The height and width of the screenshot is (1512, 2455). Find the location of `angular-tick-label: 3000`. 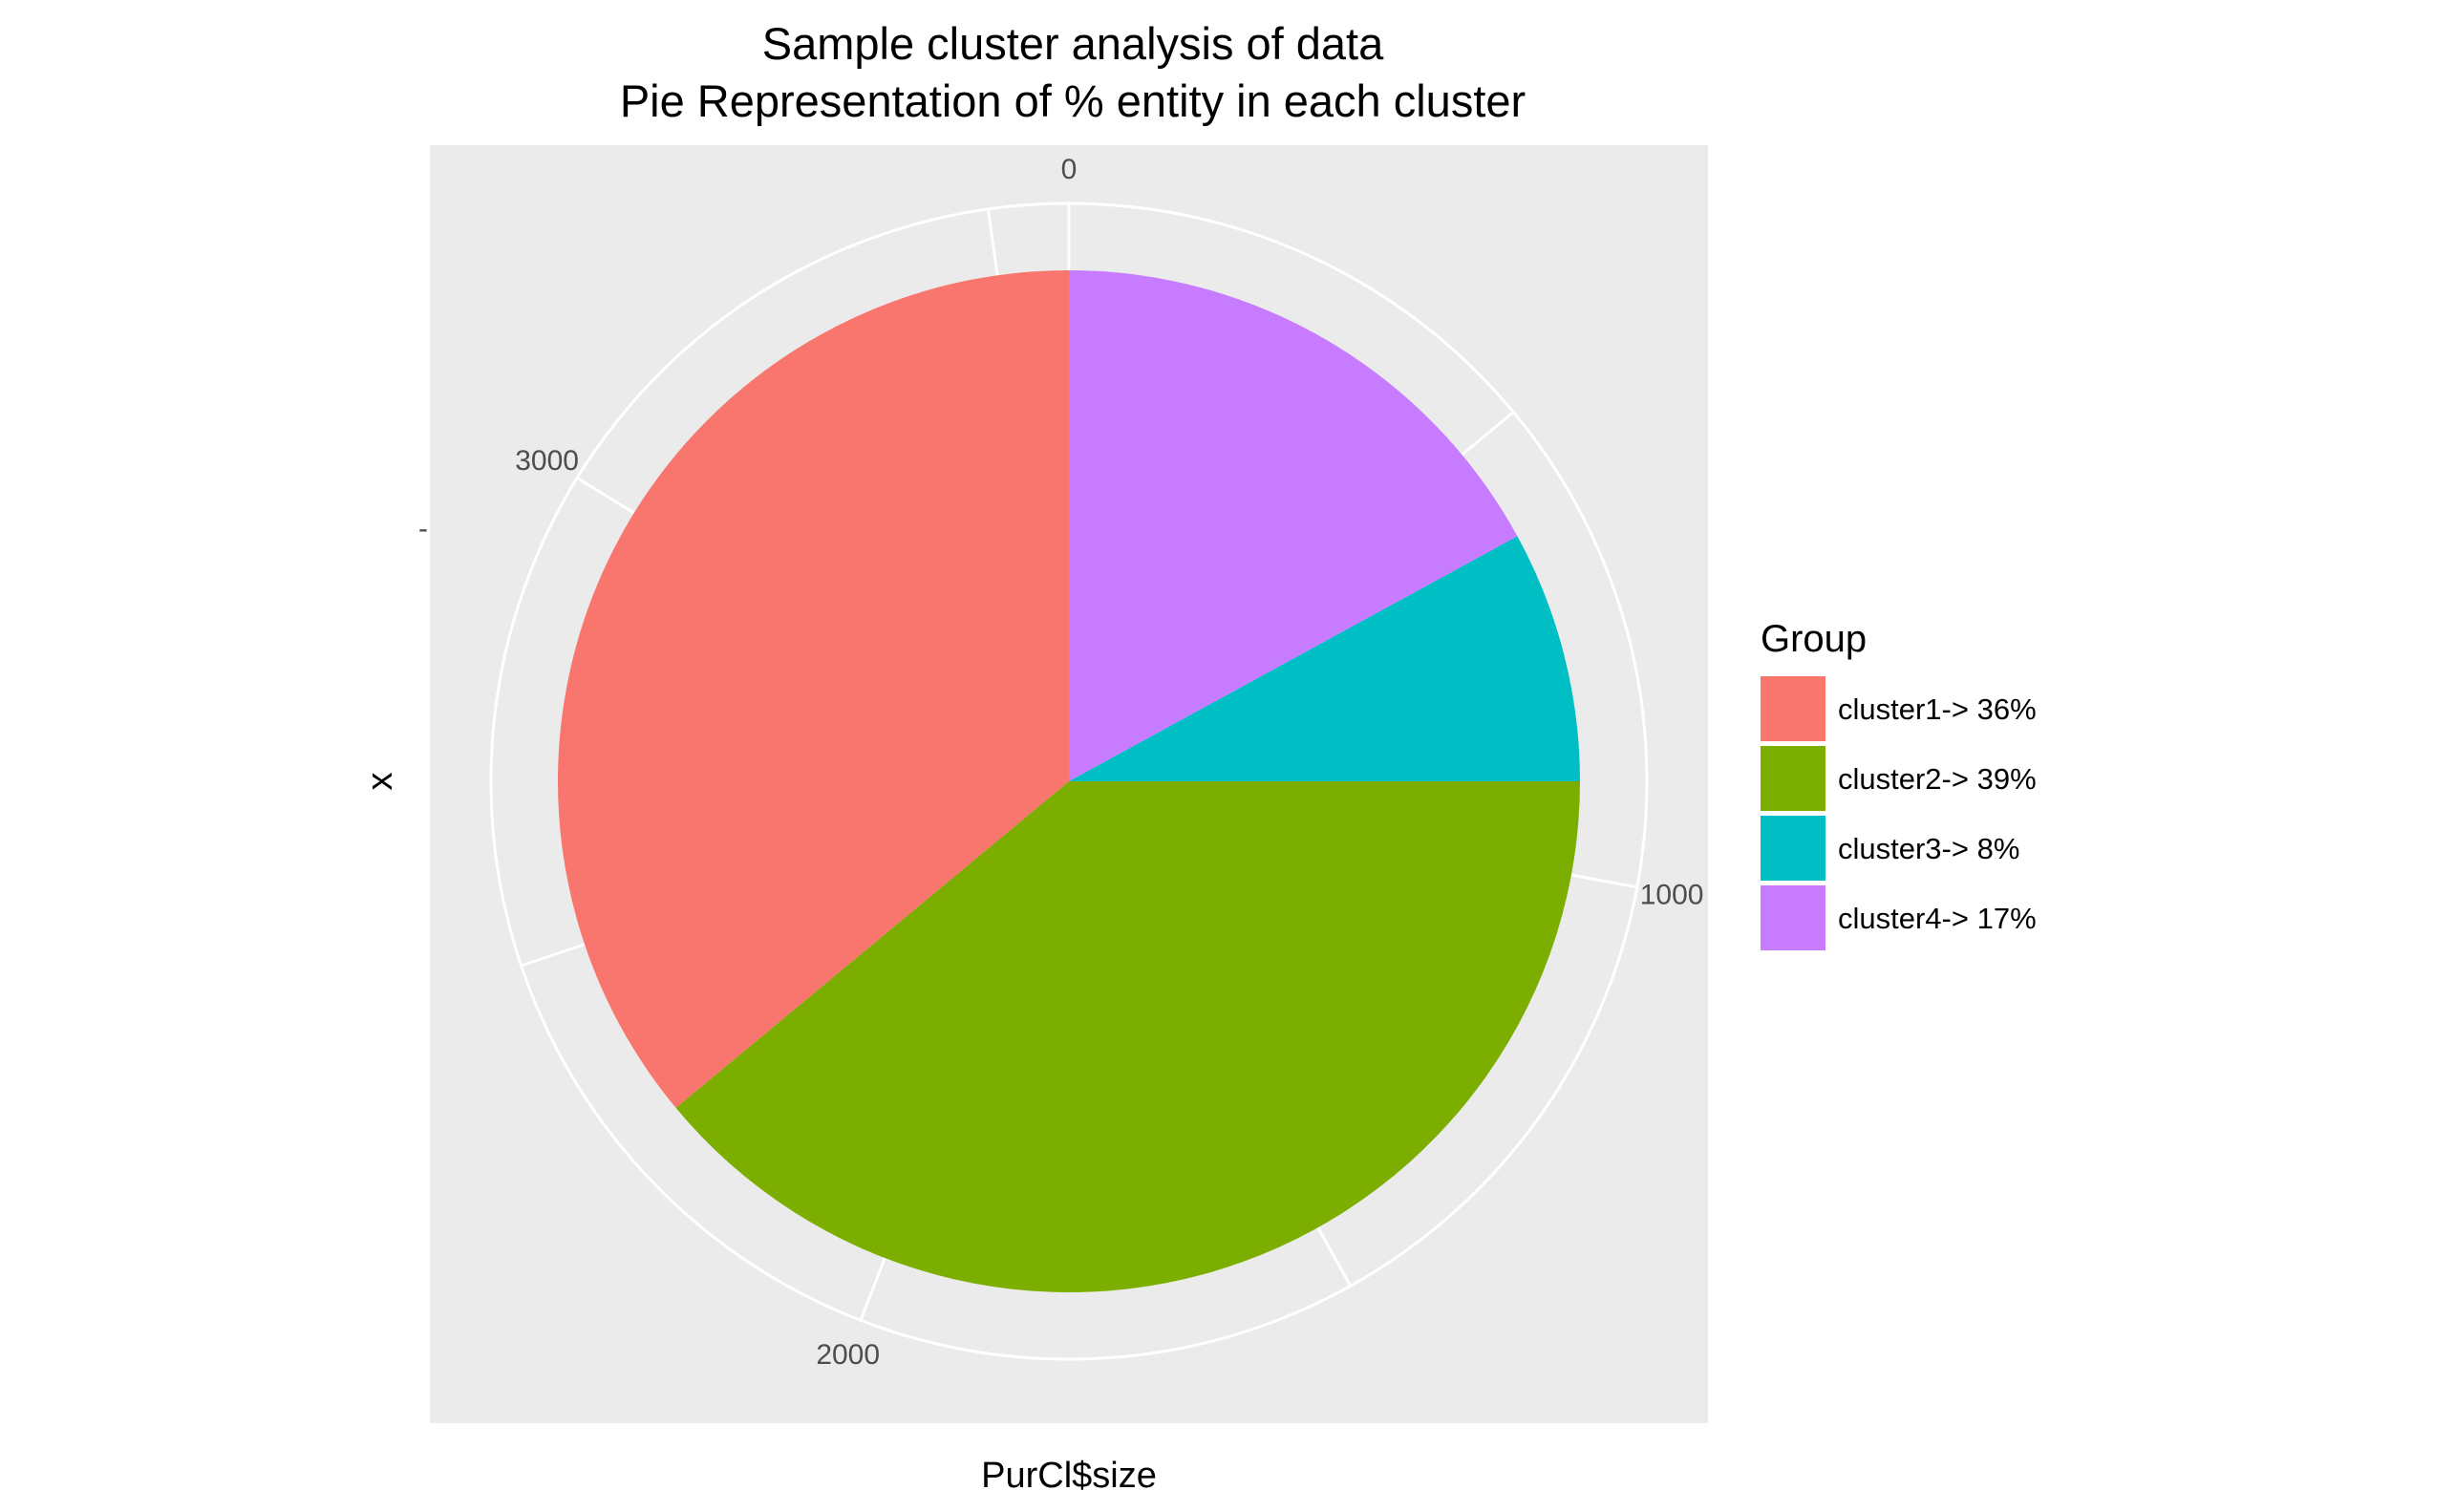

angular-tick-label: 3000 is located at coordinates (547, 461).